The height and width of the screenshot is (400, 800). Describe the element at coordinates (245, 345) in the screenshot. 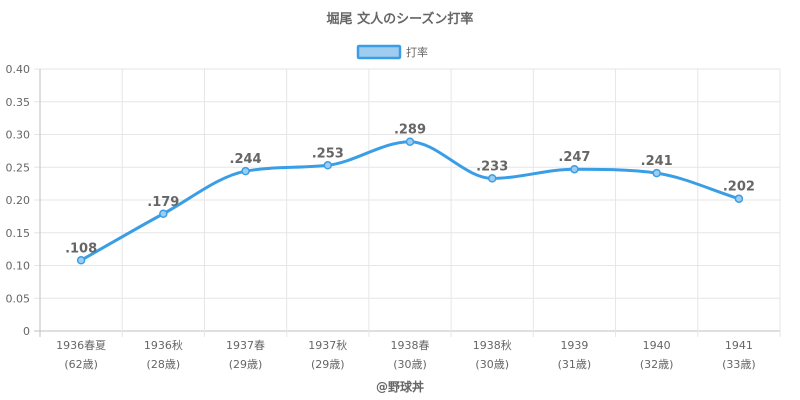

I see `x-tick-label: 1937春` at that location.